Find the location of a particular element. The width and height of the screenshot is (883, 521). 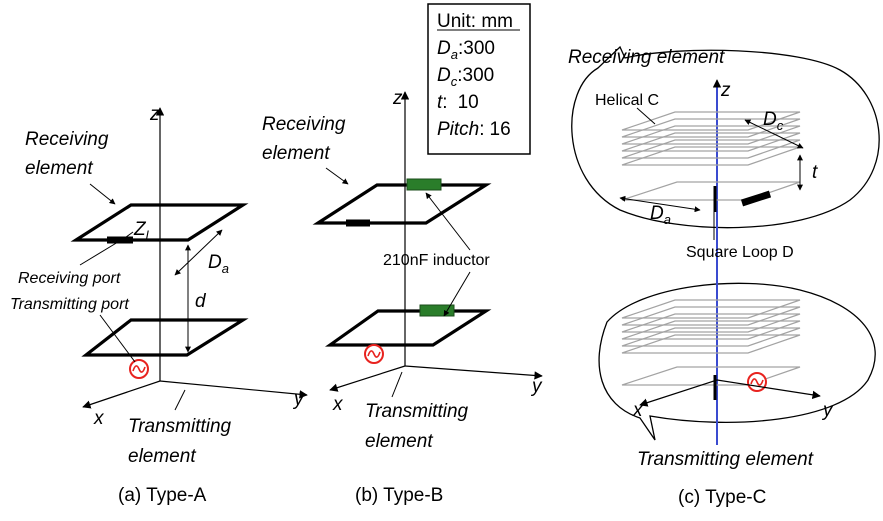

c-transmitting-label: Transmitting element is located at coordinates (725, 459).